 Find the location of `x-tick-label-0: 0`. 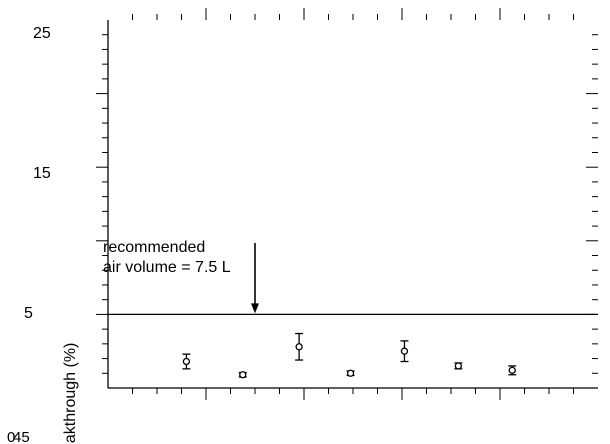

x-tick-label-0: 0 is located at coordinates (11, 436).